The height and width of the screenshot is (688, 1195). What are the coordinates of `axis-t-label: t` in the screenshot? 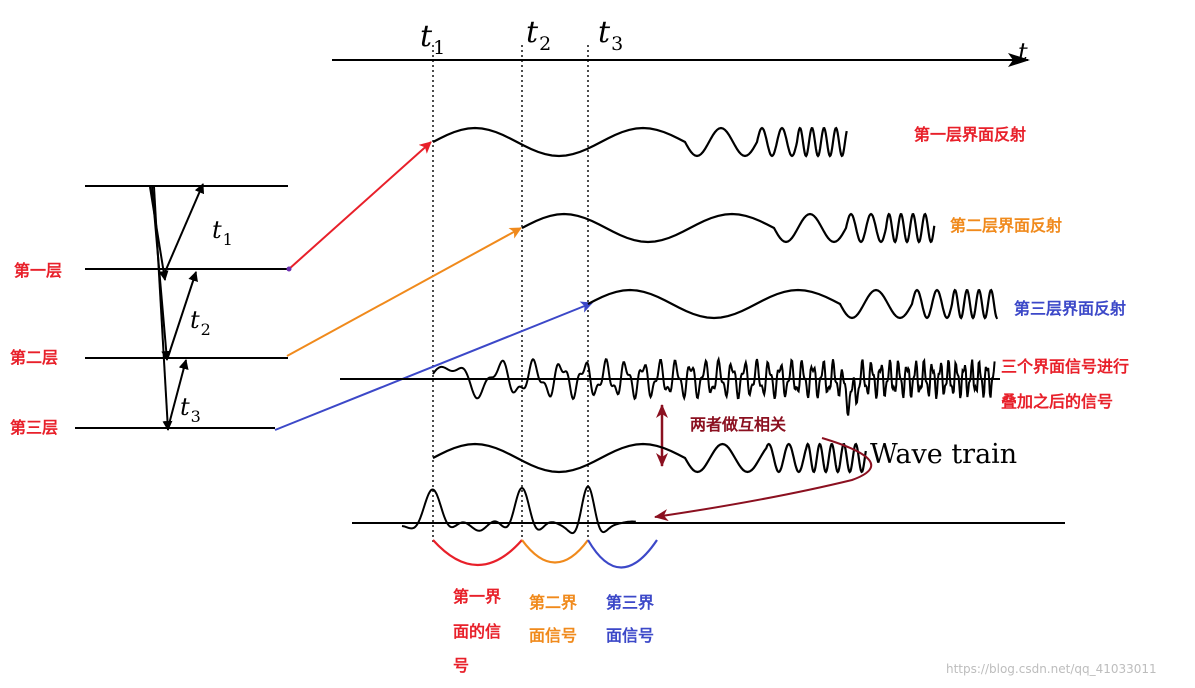 It's located at (1023, 52).